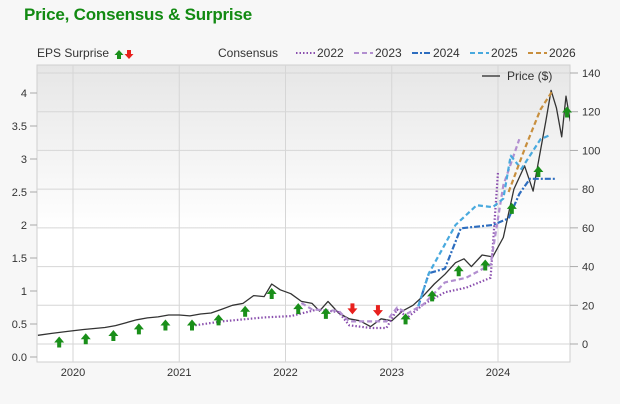  I want to click on y-left-tick-label: 4, so click(24, 94).